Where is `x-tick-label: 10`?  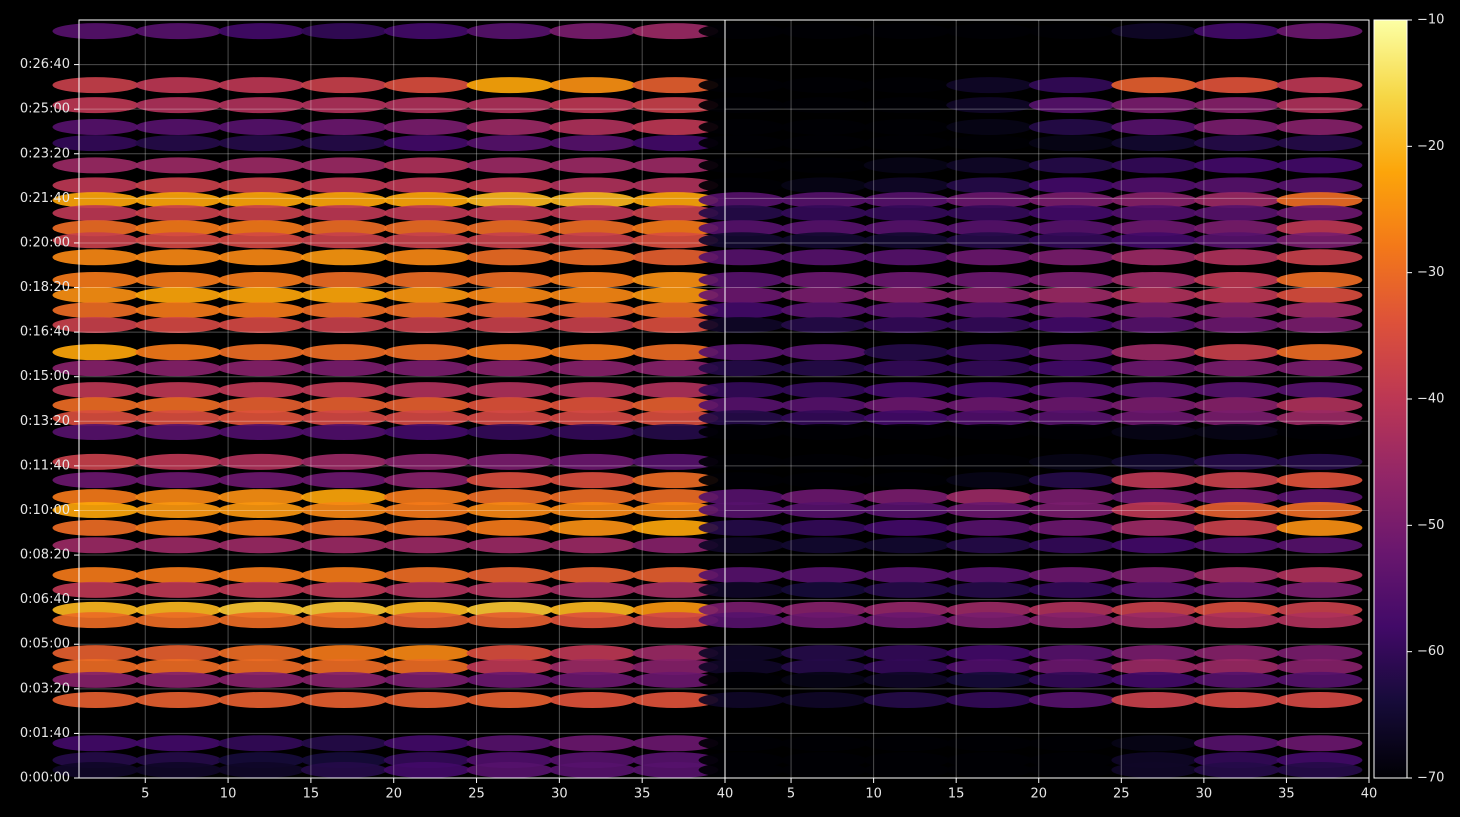
x-tick-label: 10 is located at coordinates (228, 794).